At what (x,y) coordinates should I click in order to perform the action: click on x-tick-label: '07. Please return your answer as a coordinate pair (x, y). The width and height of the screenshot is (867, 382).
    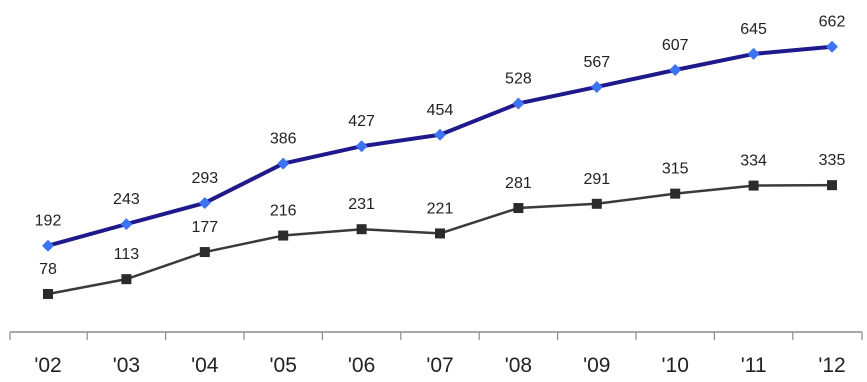
    Looking at the image, I should click on (439, 365).